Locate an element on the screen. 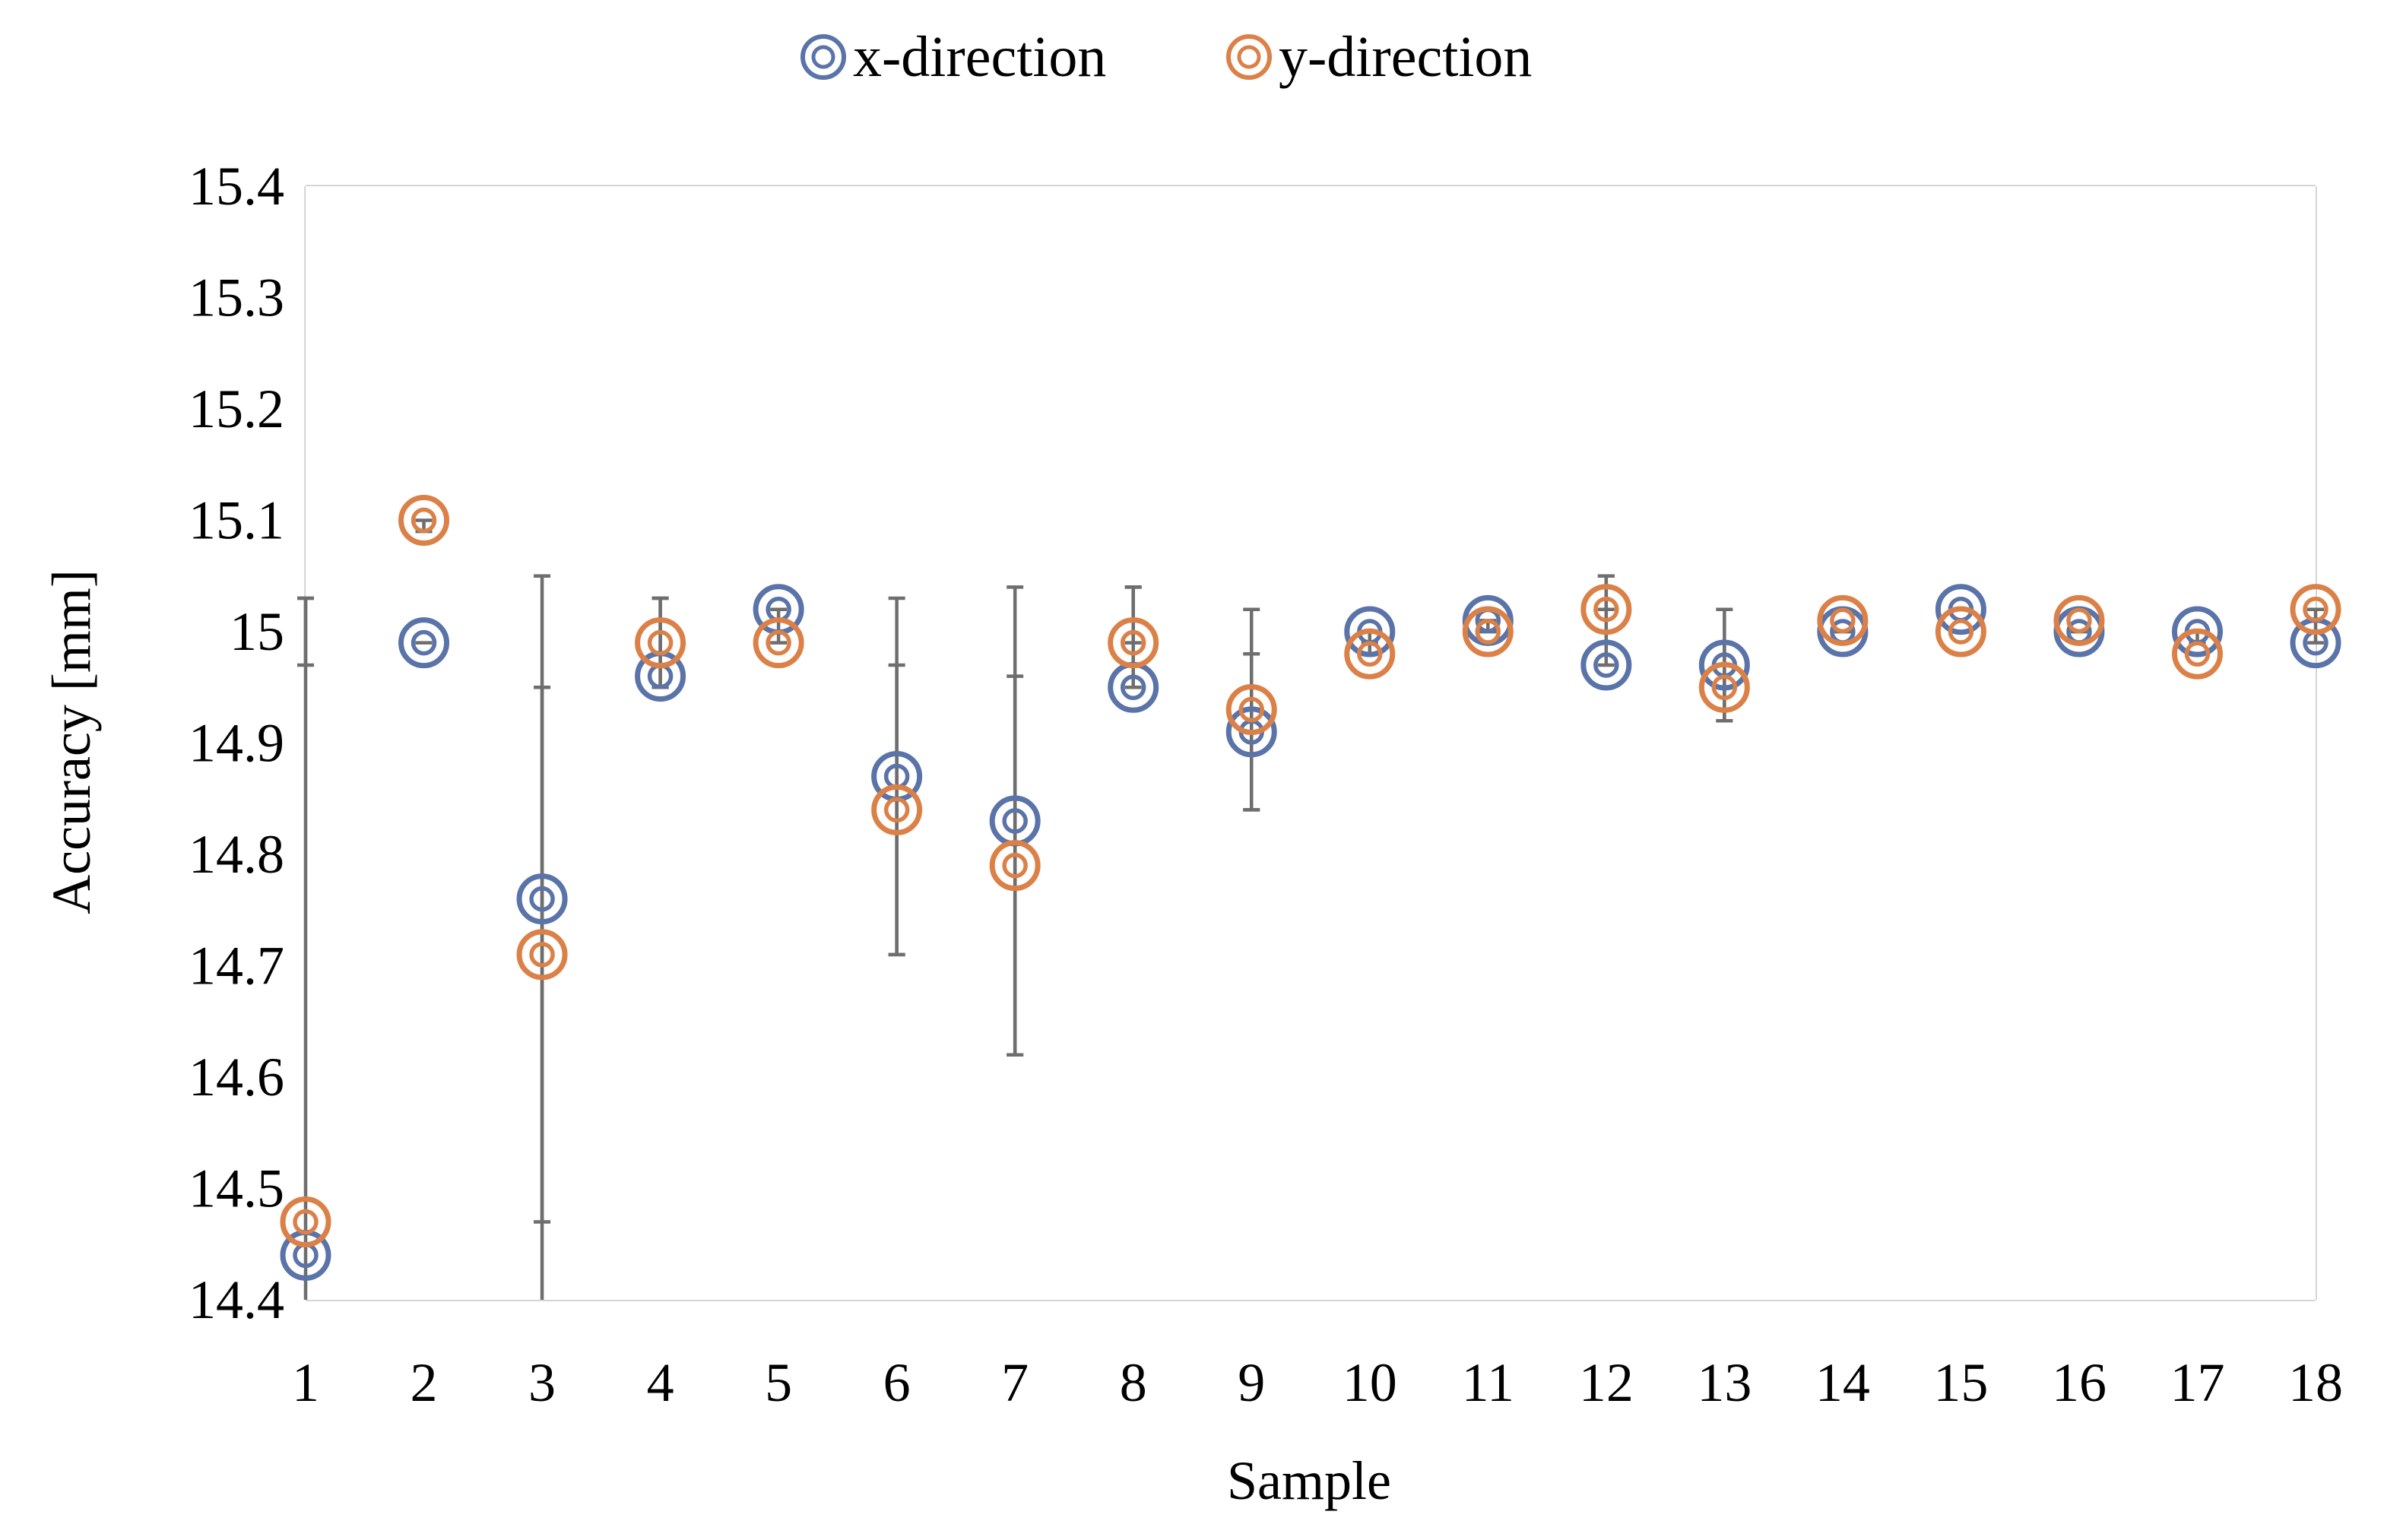  legend-label-y-direction: y-direction is located at coordinates (1406, 57).